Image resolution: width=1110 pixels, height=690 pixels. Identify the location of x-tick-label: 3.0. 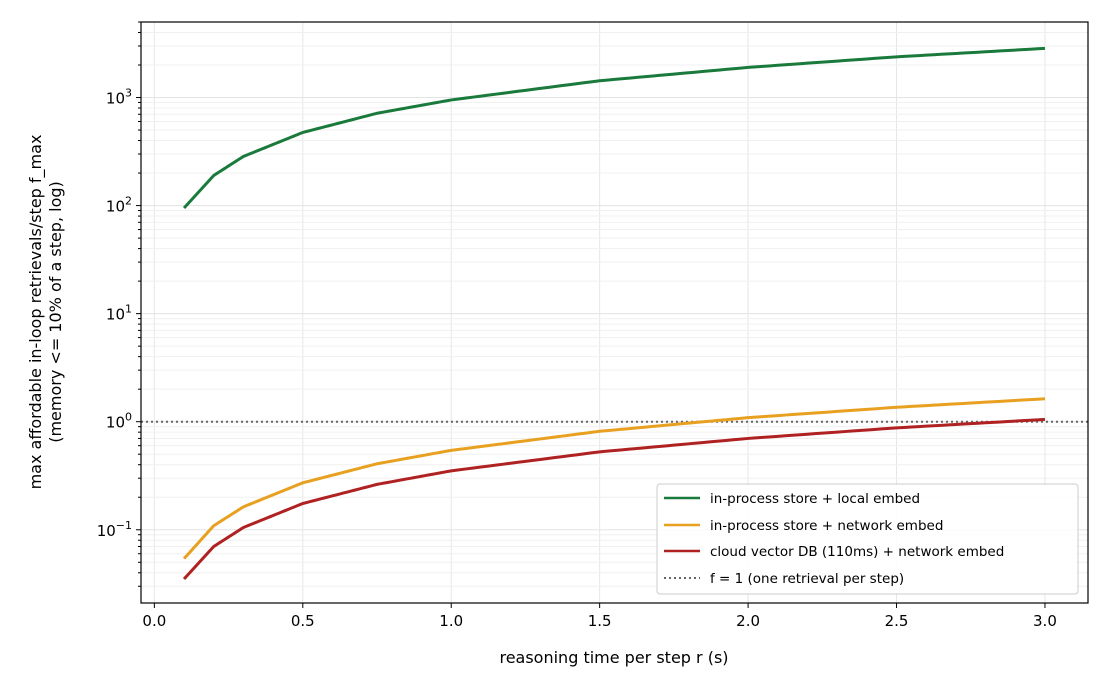
(1045, 621).